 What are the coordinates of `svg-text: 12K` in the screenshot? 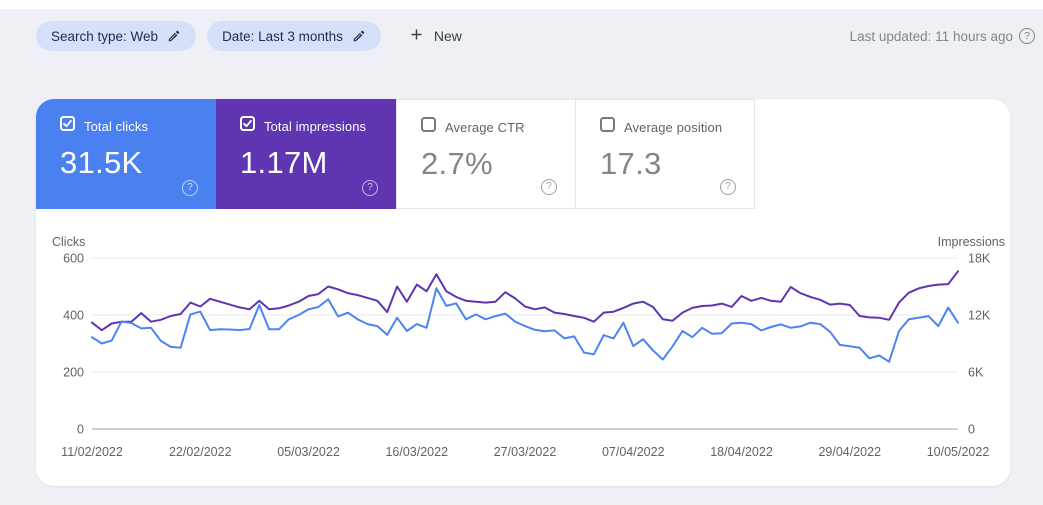 It's located at (979, 316).